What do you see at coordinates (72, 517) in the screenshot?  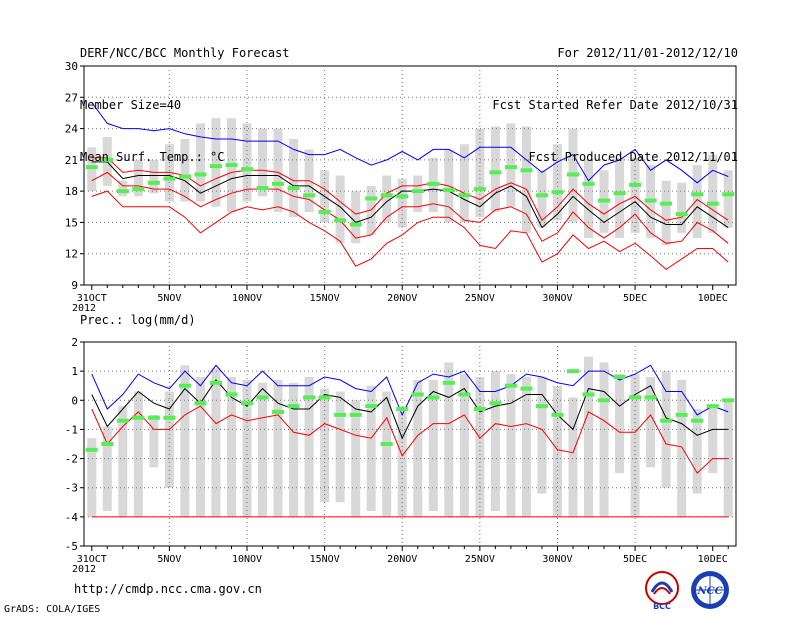 I see `prec-y-tick-label: -4` at bounding box center [72, 517].